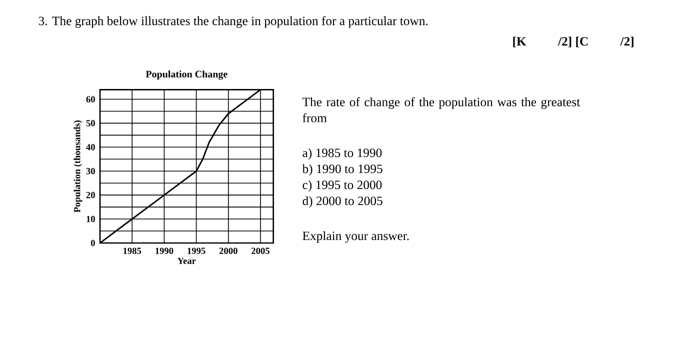  I want to click on y-tick-label: 20, so click(90, 195).